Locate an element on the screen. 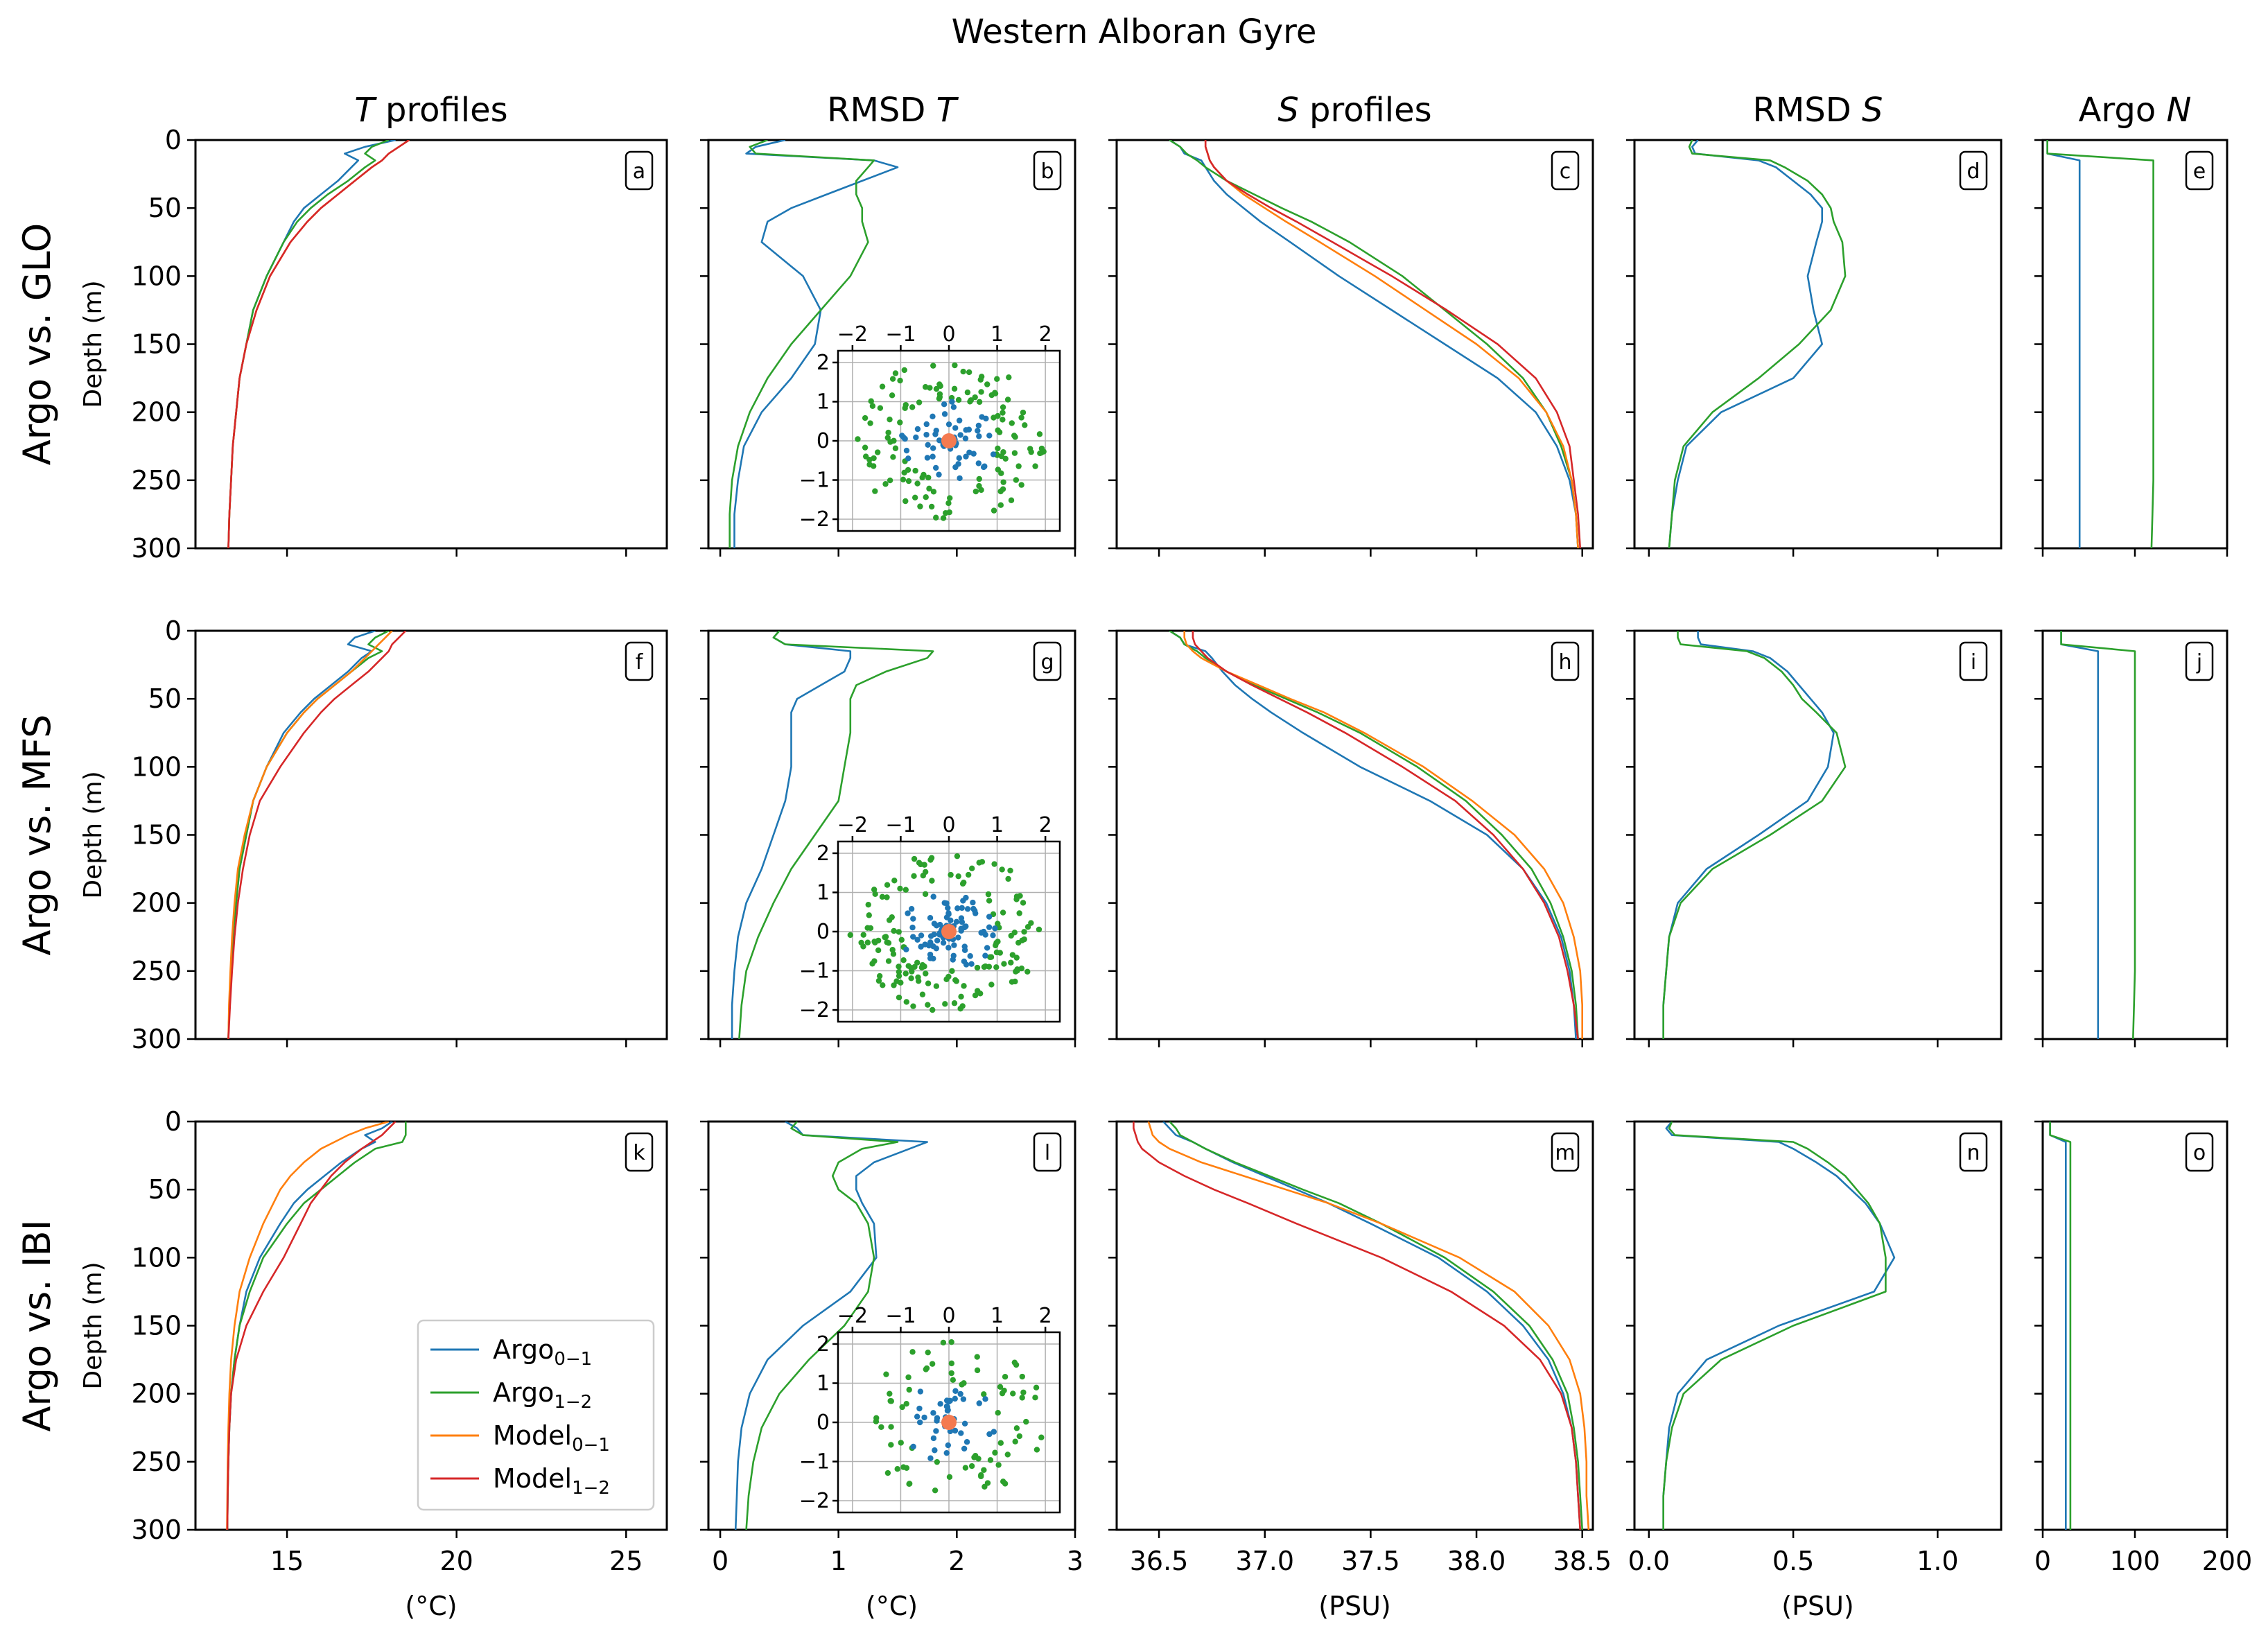 This screenshot has width=2268, height=1631. panel-badge-letter: c is located at coordinates (1565, 171).